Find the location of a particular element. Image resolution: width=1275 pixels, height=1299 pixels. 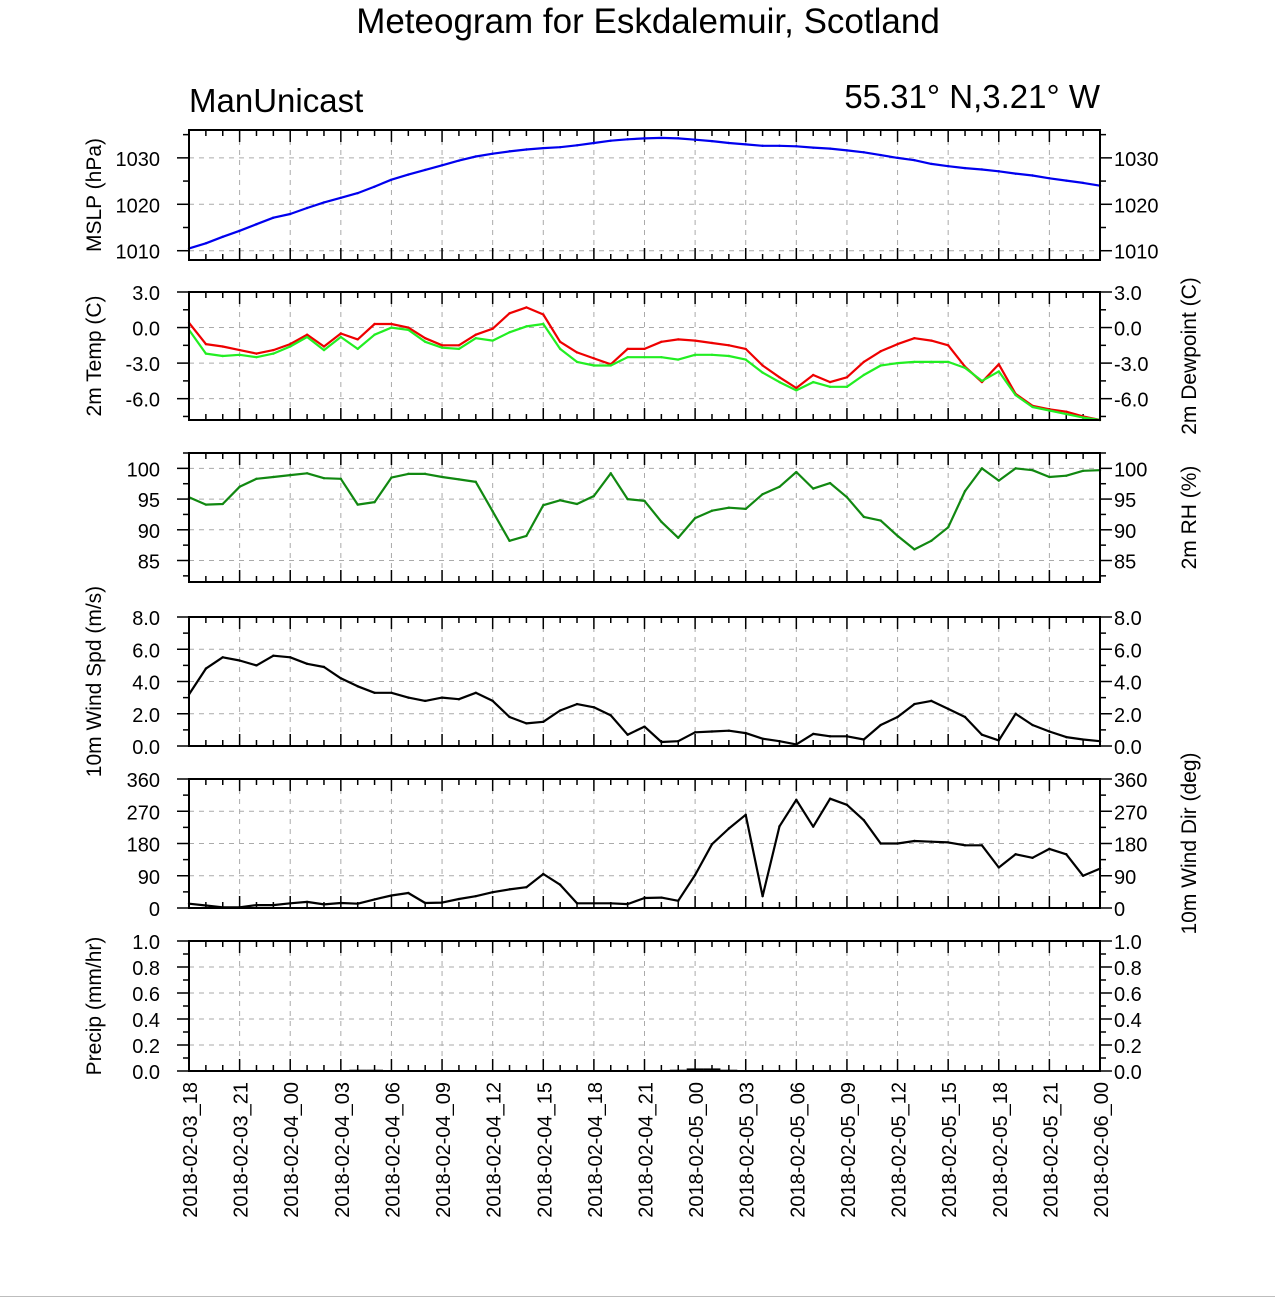

x-tick-label: 2018-02-04_15 is located at coordinates (545, 1150).